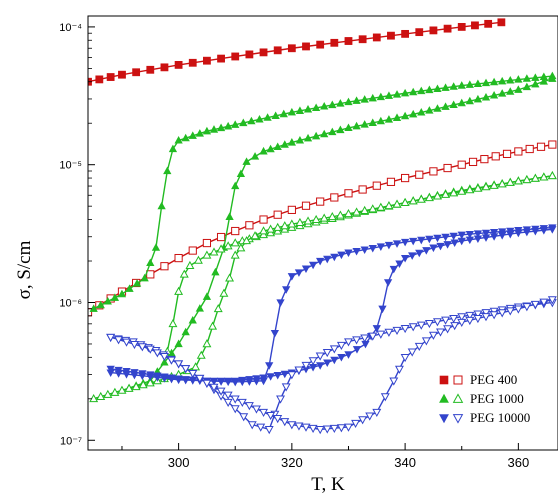  Describe the element at coordinates (179, 462) in the screenshot. I see `x-tick-label: 300` at that location.